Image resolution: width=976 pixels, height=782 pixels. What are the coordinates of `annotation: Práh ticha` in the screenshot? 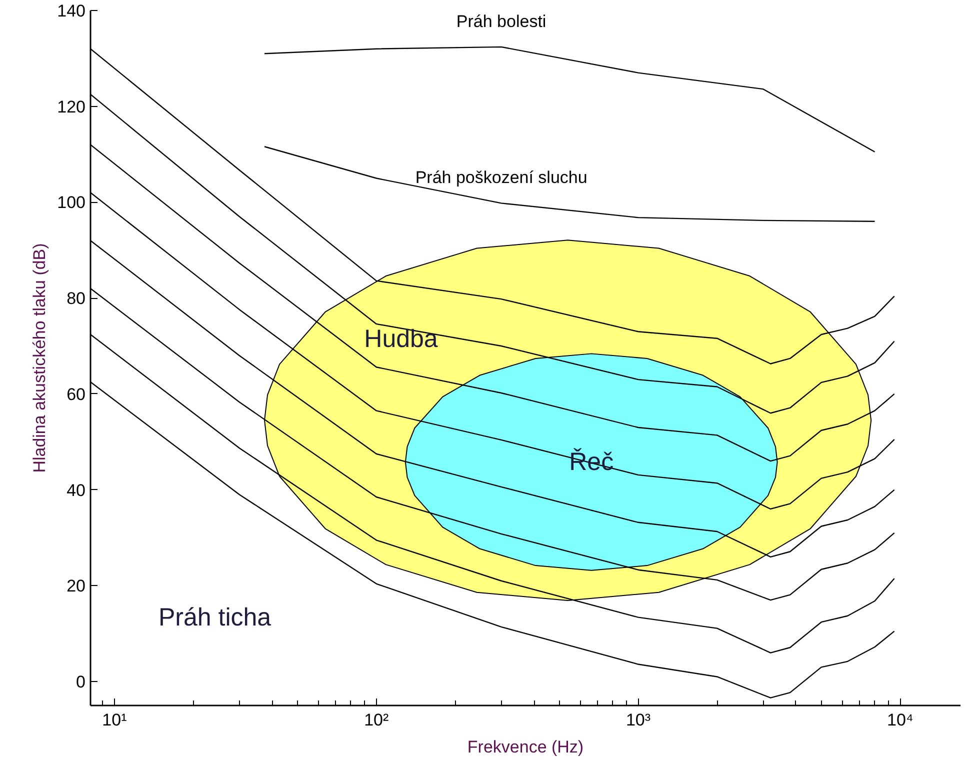 It's located at (215, 618).